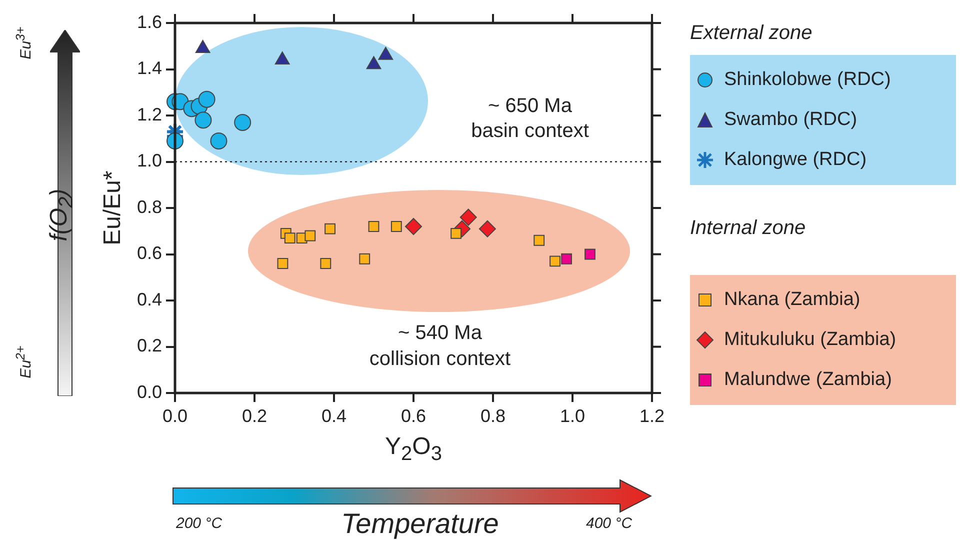 Image resolution: width=960 pixels, height=540 pixels. Describe the element at coordinates (199, 523) in the screenshot. I see `text: 200 °C` at that location.